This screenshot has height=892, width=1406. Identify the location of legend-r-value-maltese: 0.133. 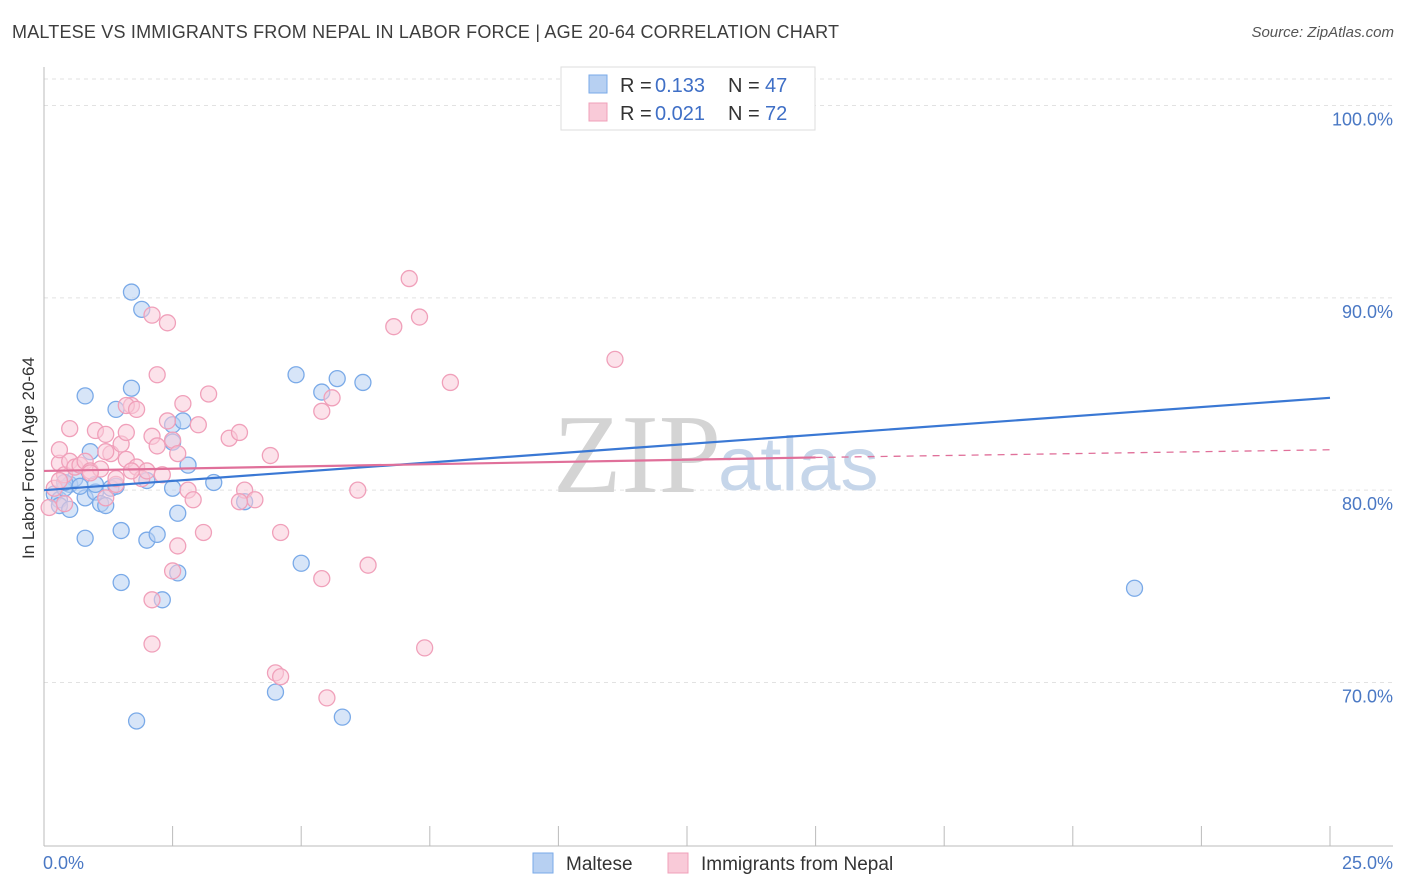
(680, 86).